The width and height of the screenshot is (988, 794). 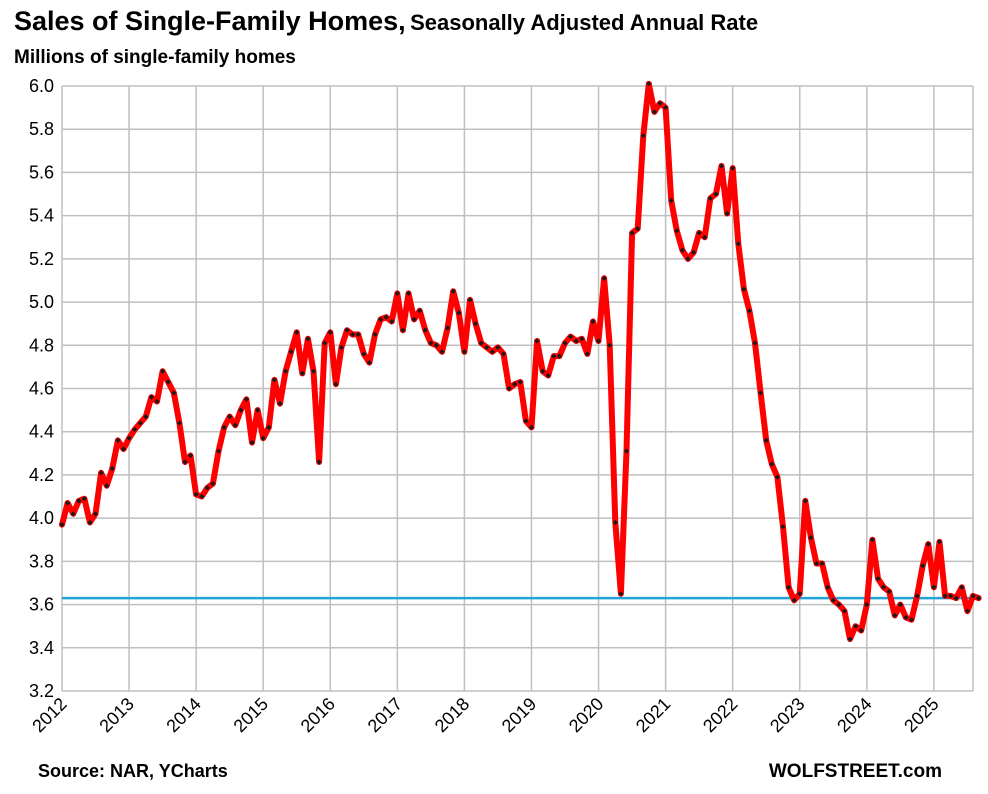 I want to click on brand-logo-text: WOLFSTREET.com, so click(x=855, y=771).